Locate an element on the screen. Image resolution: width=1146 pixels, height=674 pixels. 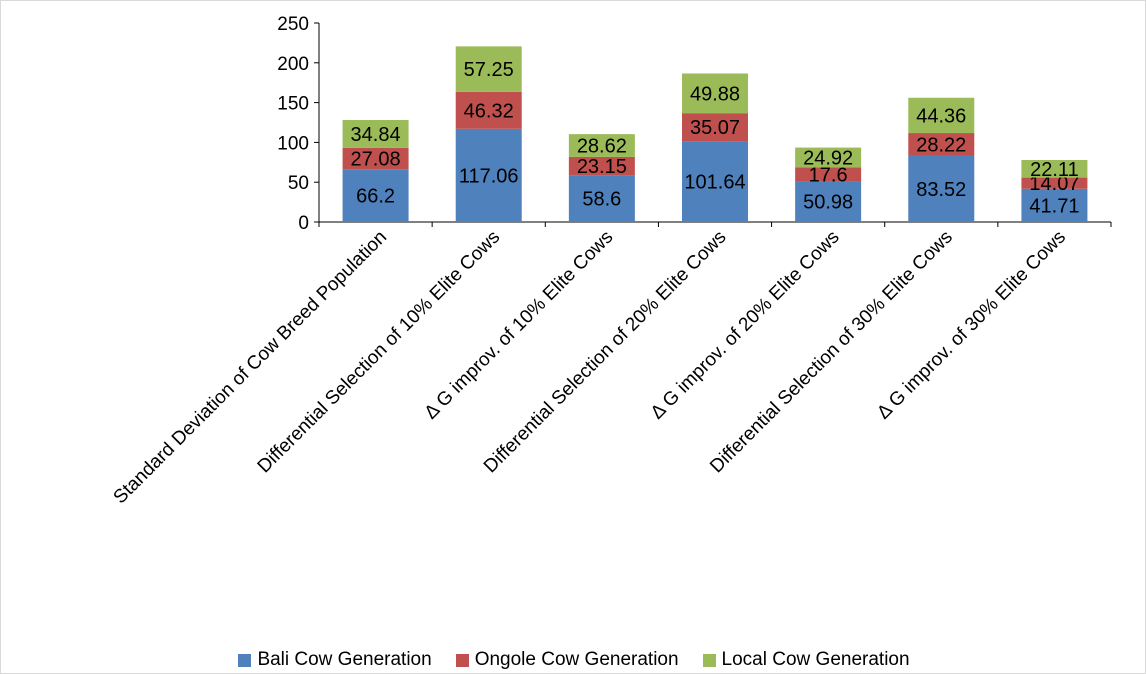
data-label: 41.71 is located at coordinates (1054, 206).